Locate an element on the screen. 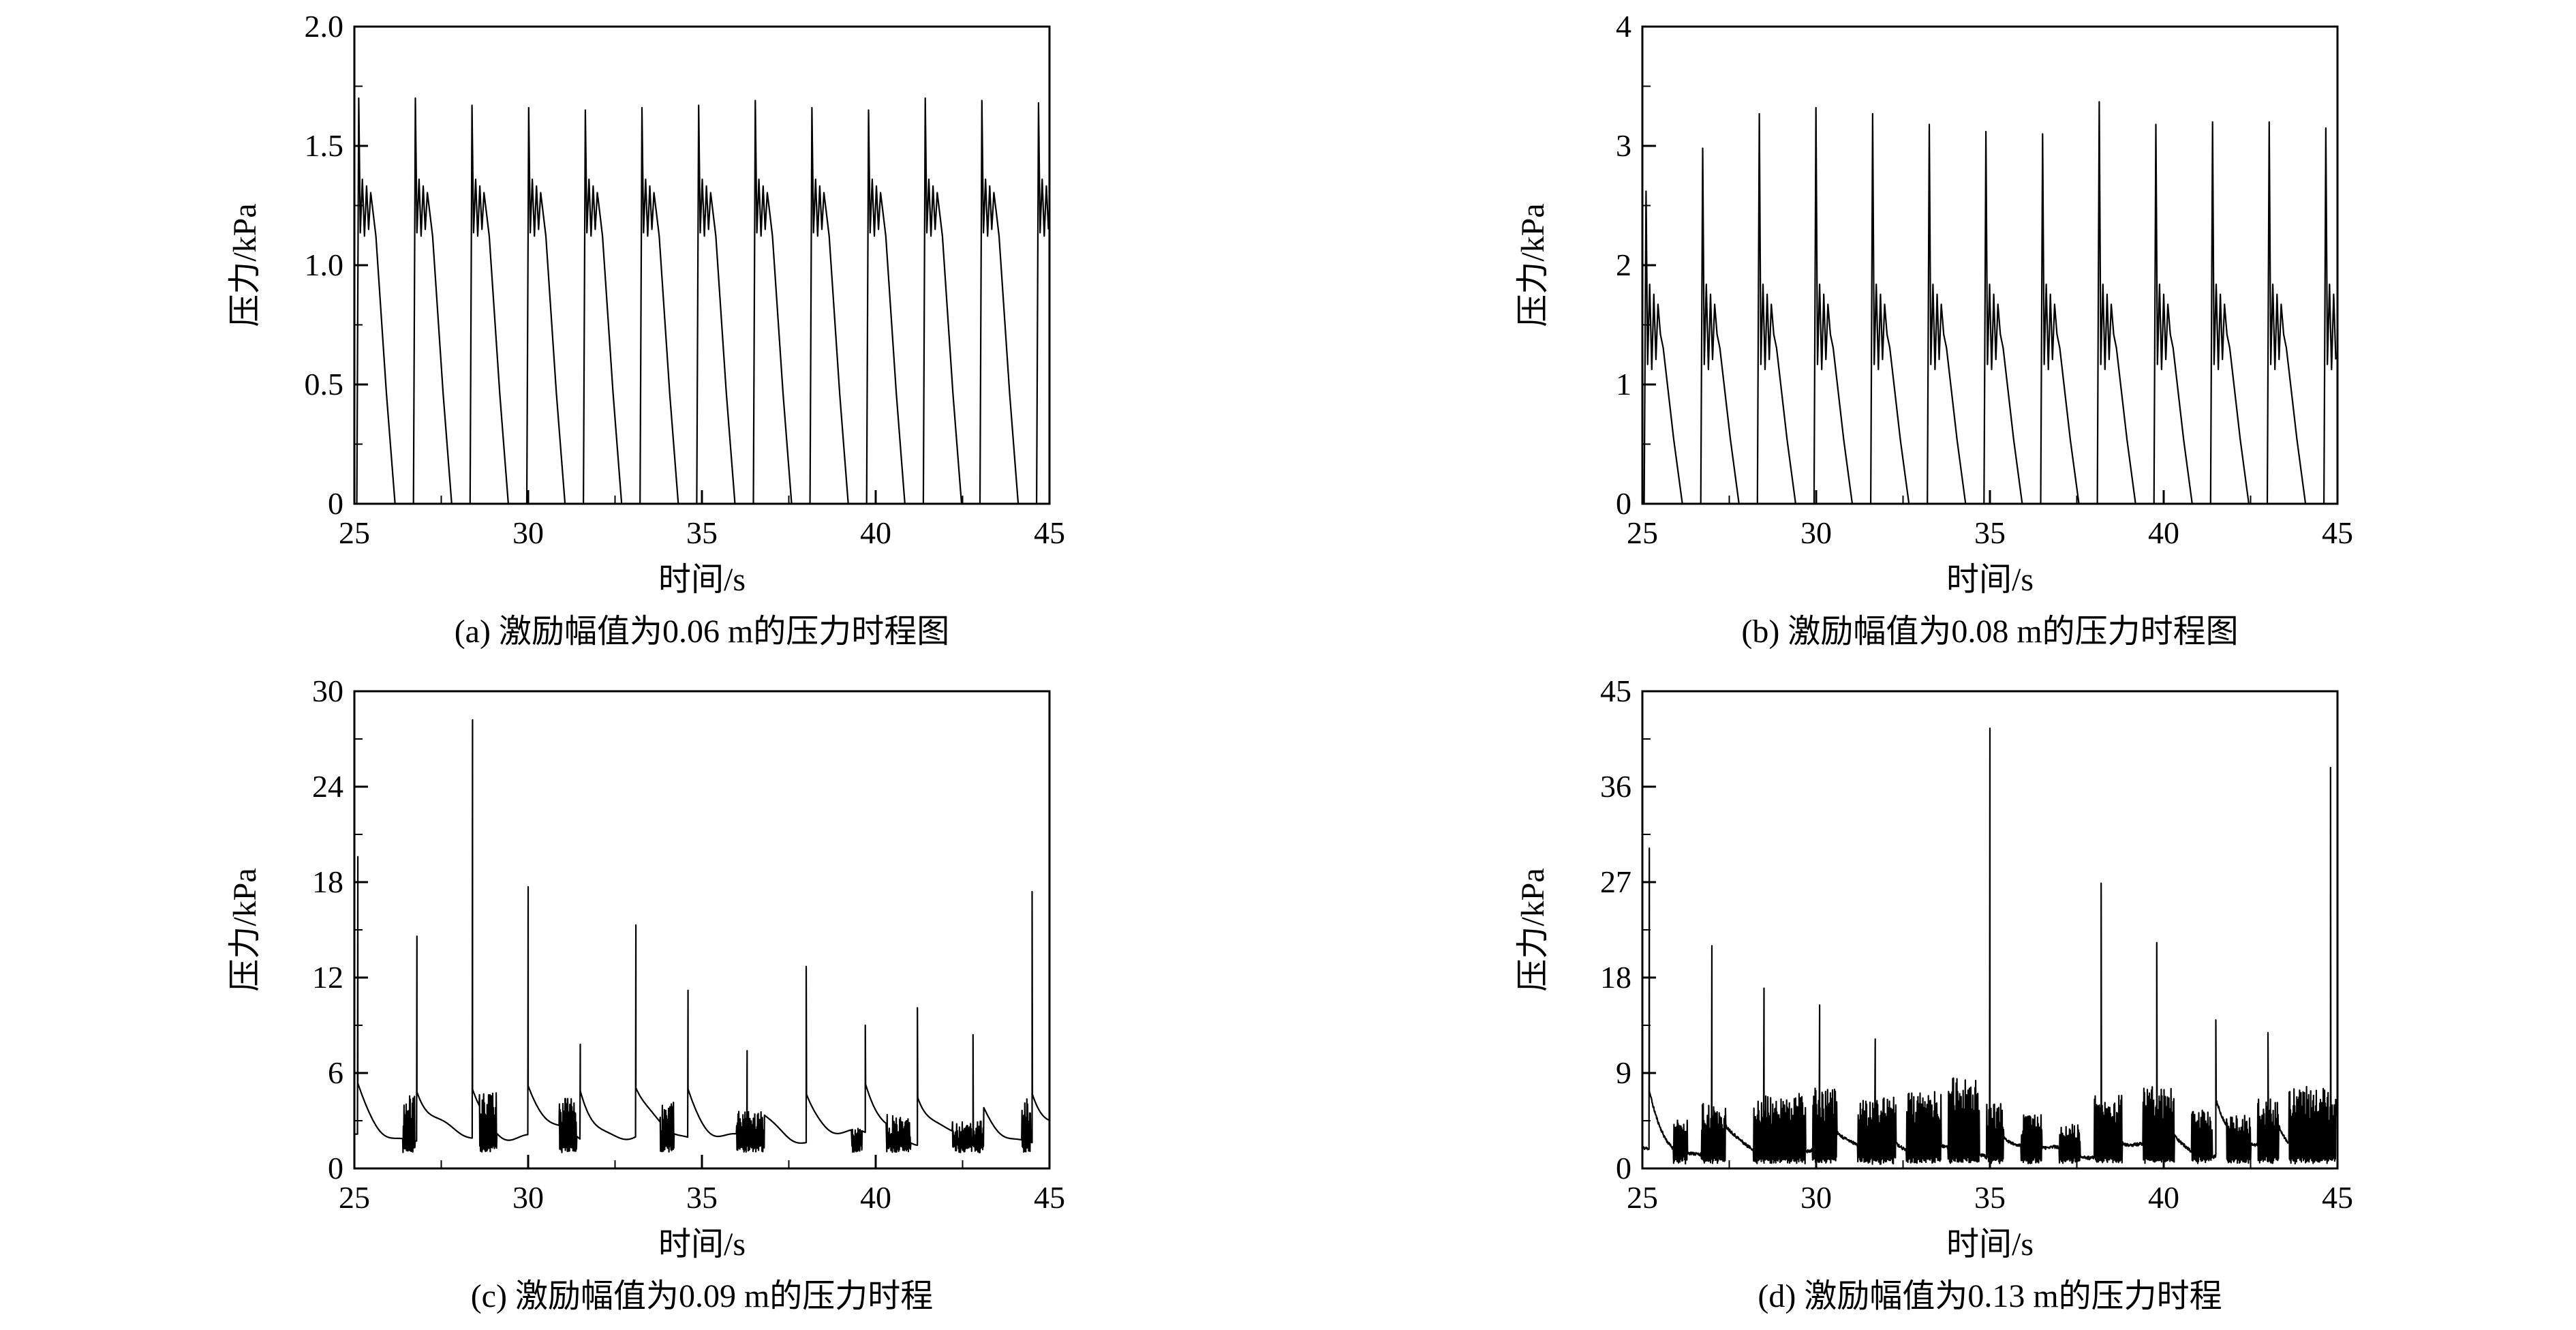 This screenshot has height=1330, width=2576. y-tick-label: 24 is located at coordinates (327, 786).